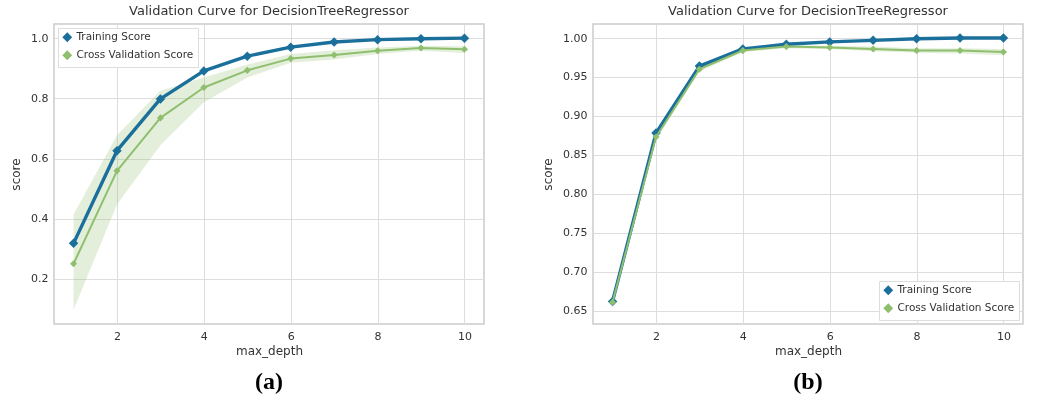 The width and height of the screenshot is (1059, 420). What do you see at coordinates (575, 233) in the screenshot?
I see `y-tick-label: 0.75` at bounding box center [575, 233].